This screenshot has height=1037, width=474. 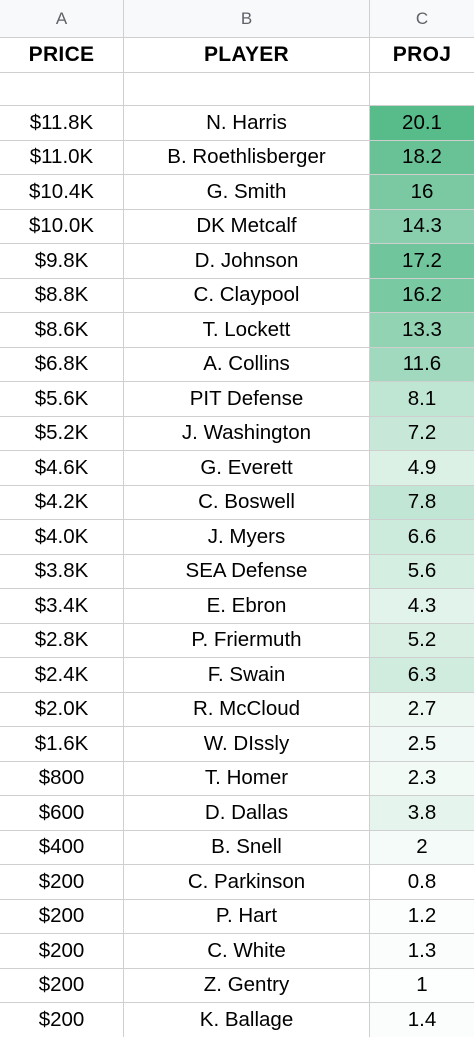 I want to click on player-cell: K. Ballage, so click(x=247, y=1020).